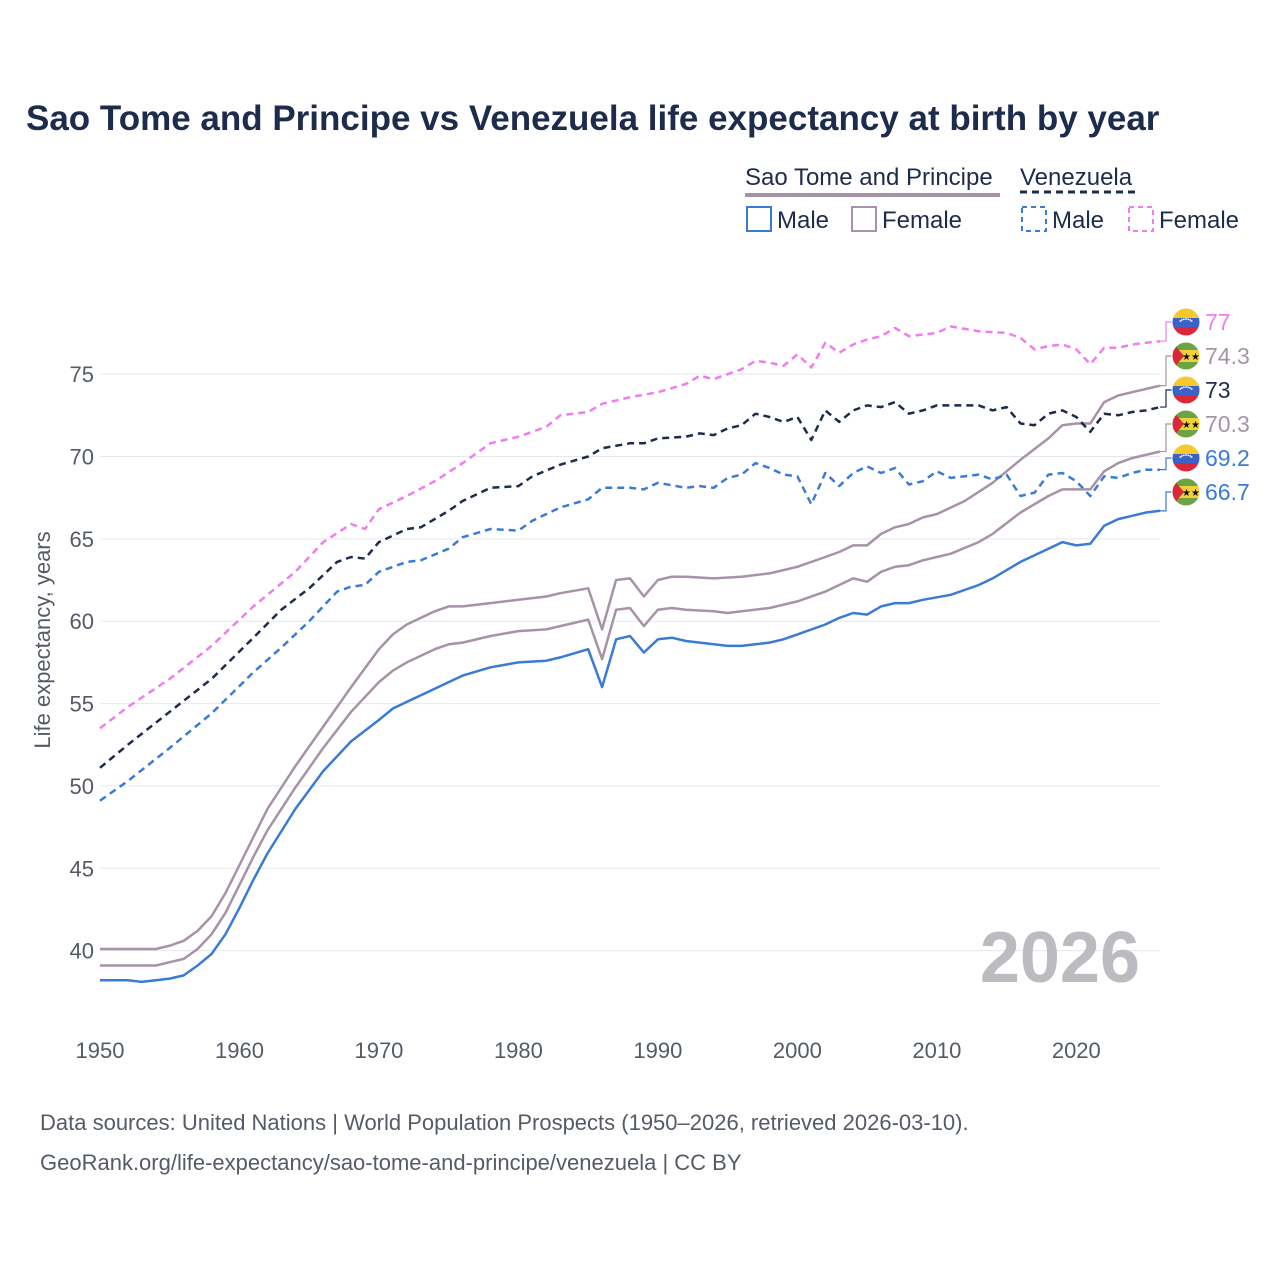 This screenshot has width=1280, height=1280. What do you see at coordinates (1166, 331) in the screenshot?
I see `end-connector-venezuela-female` at bounding box center [1166, 331].